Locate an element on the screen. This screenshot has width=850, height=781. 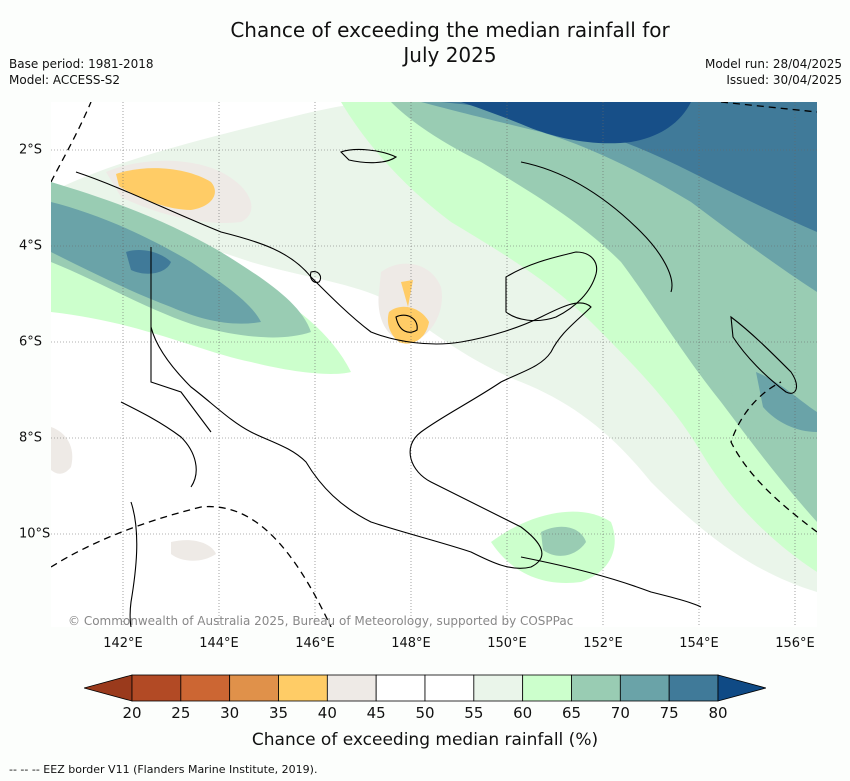
x-tick-148: 148°E is located at coordinates (411, 643).